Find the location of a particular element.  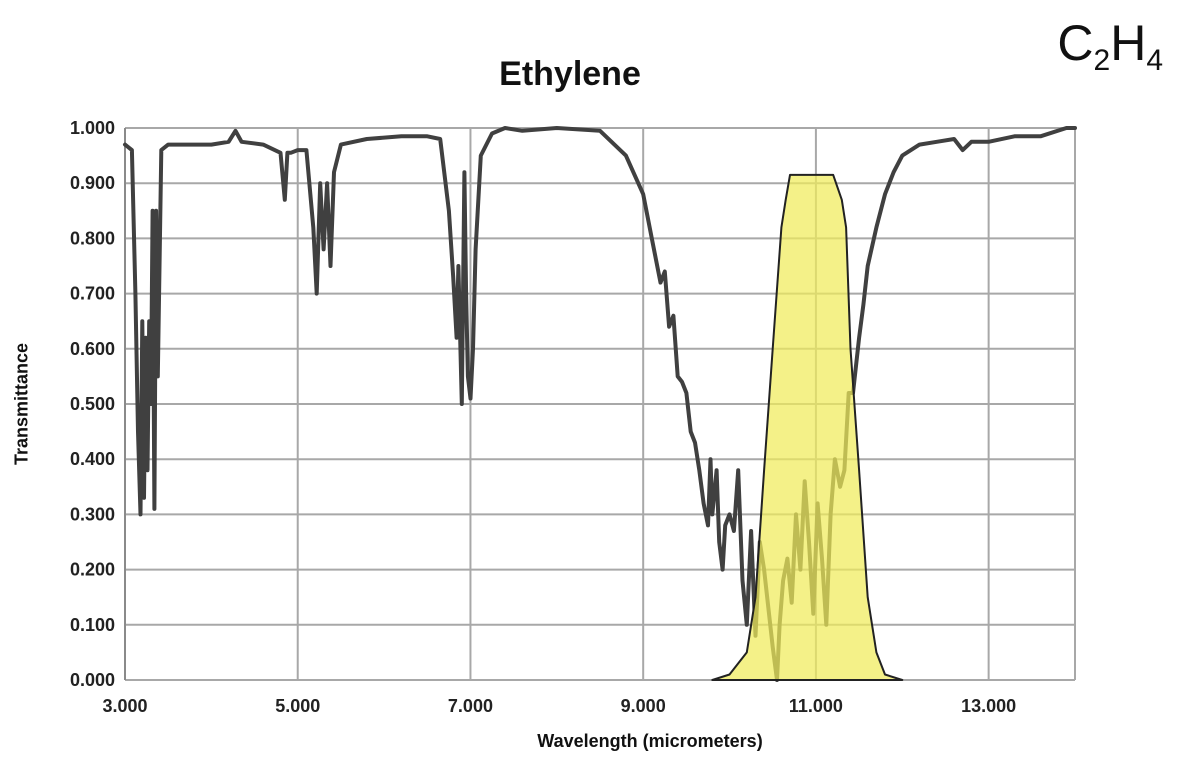

filter-band-shape is located at coordinates (807, 427).